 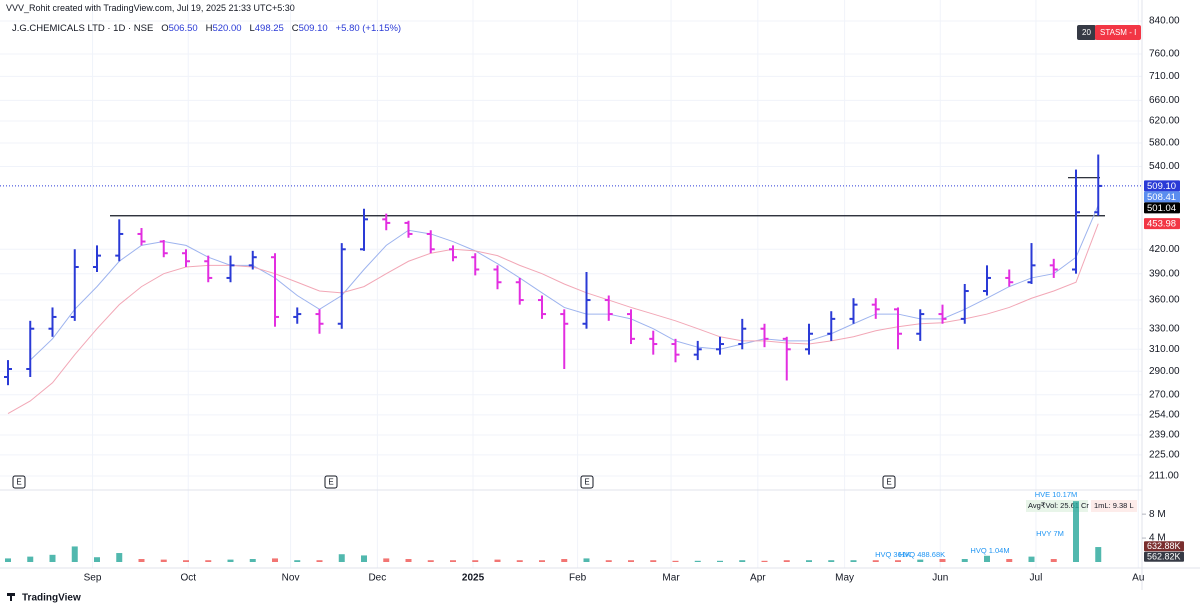 What do you see at coordinates (1164, 476) in the screenshot?
I see `y-tick-label: 211.00` at bounding box center [1164, 476].